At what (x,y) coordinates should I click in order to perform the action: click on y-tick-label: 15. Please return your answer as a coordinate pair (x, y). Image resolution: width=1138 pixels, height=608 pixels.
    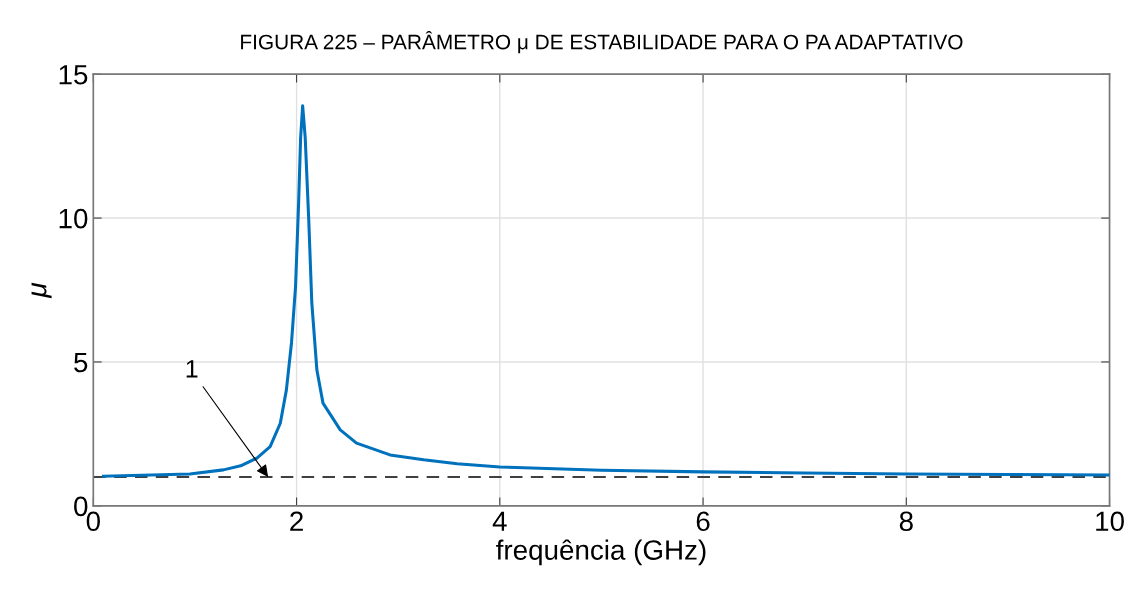
    Looking at the image, I should click on (73, 75).